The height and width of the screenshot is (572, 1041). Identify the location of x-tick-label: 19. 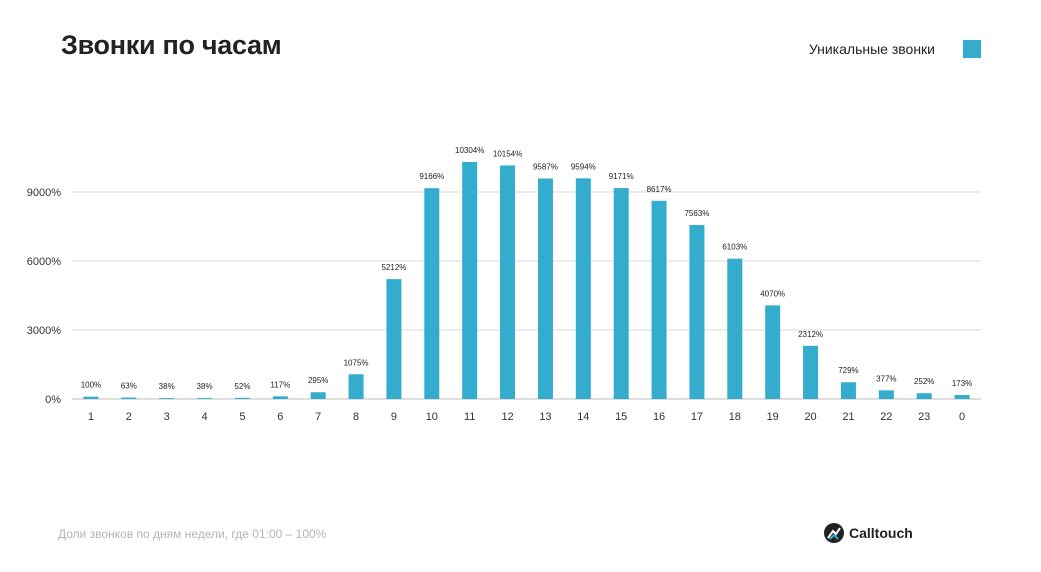
(773, 417).